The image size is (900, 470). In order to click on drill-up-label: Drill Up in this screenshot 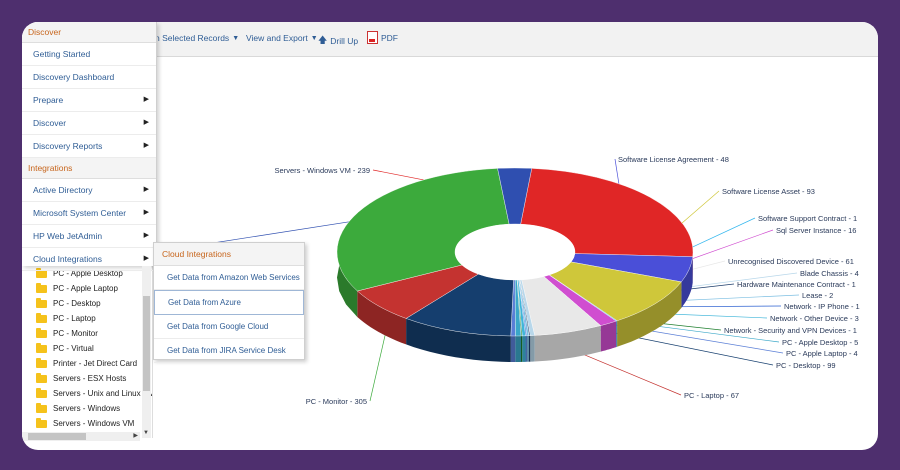, I will do `click(344, 41)`.